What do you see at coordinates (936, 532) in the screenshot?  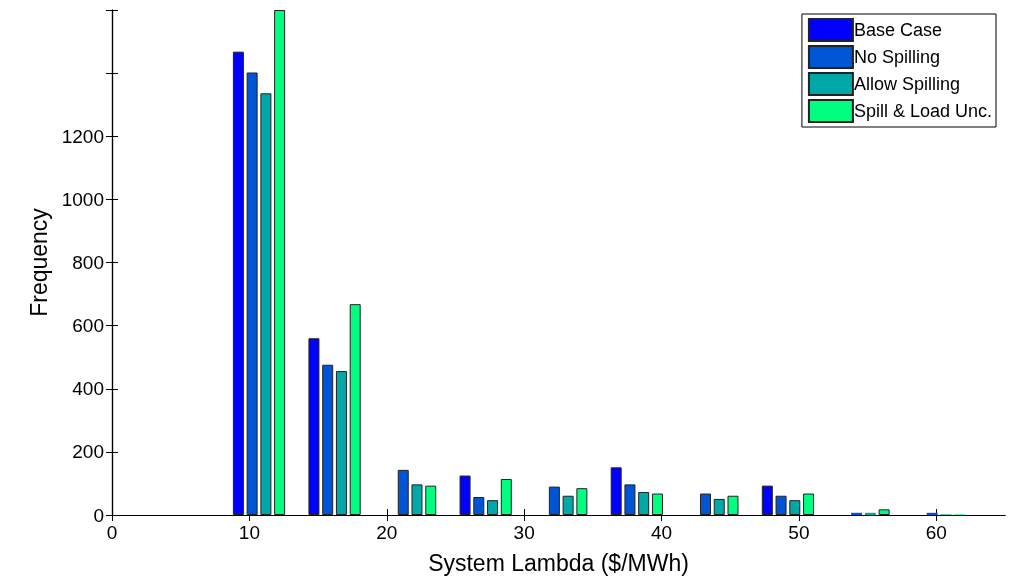 I see `x-tick-label: 60` at bounding box center [936, 532].